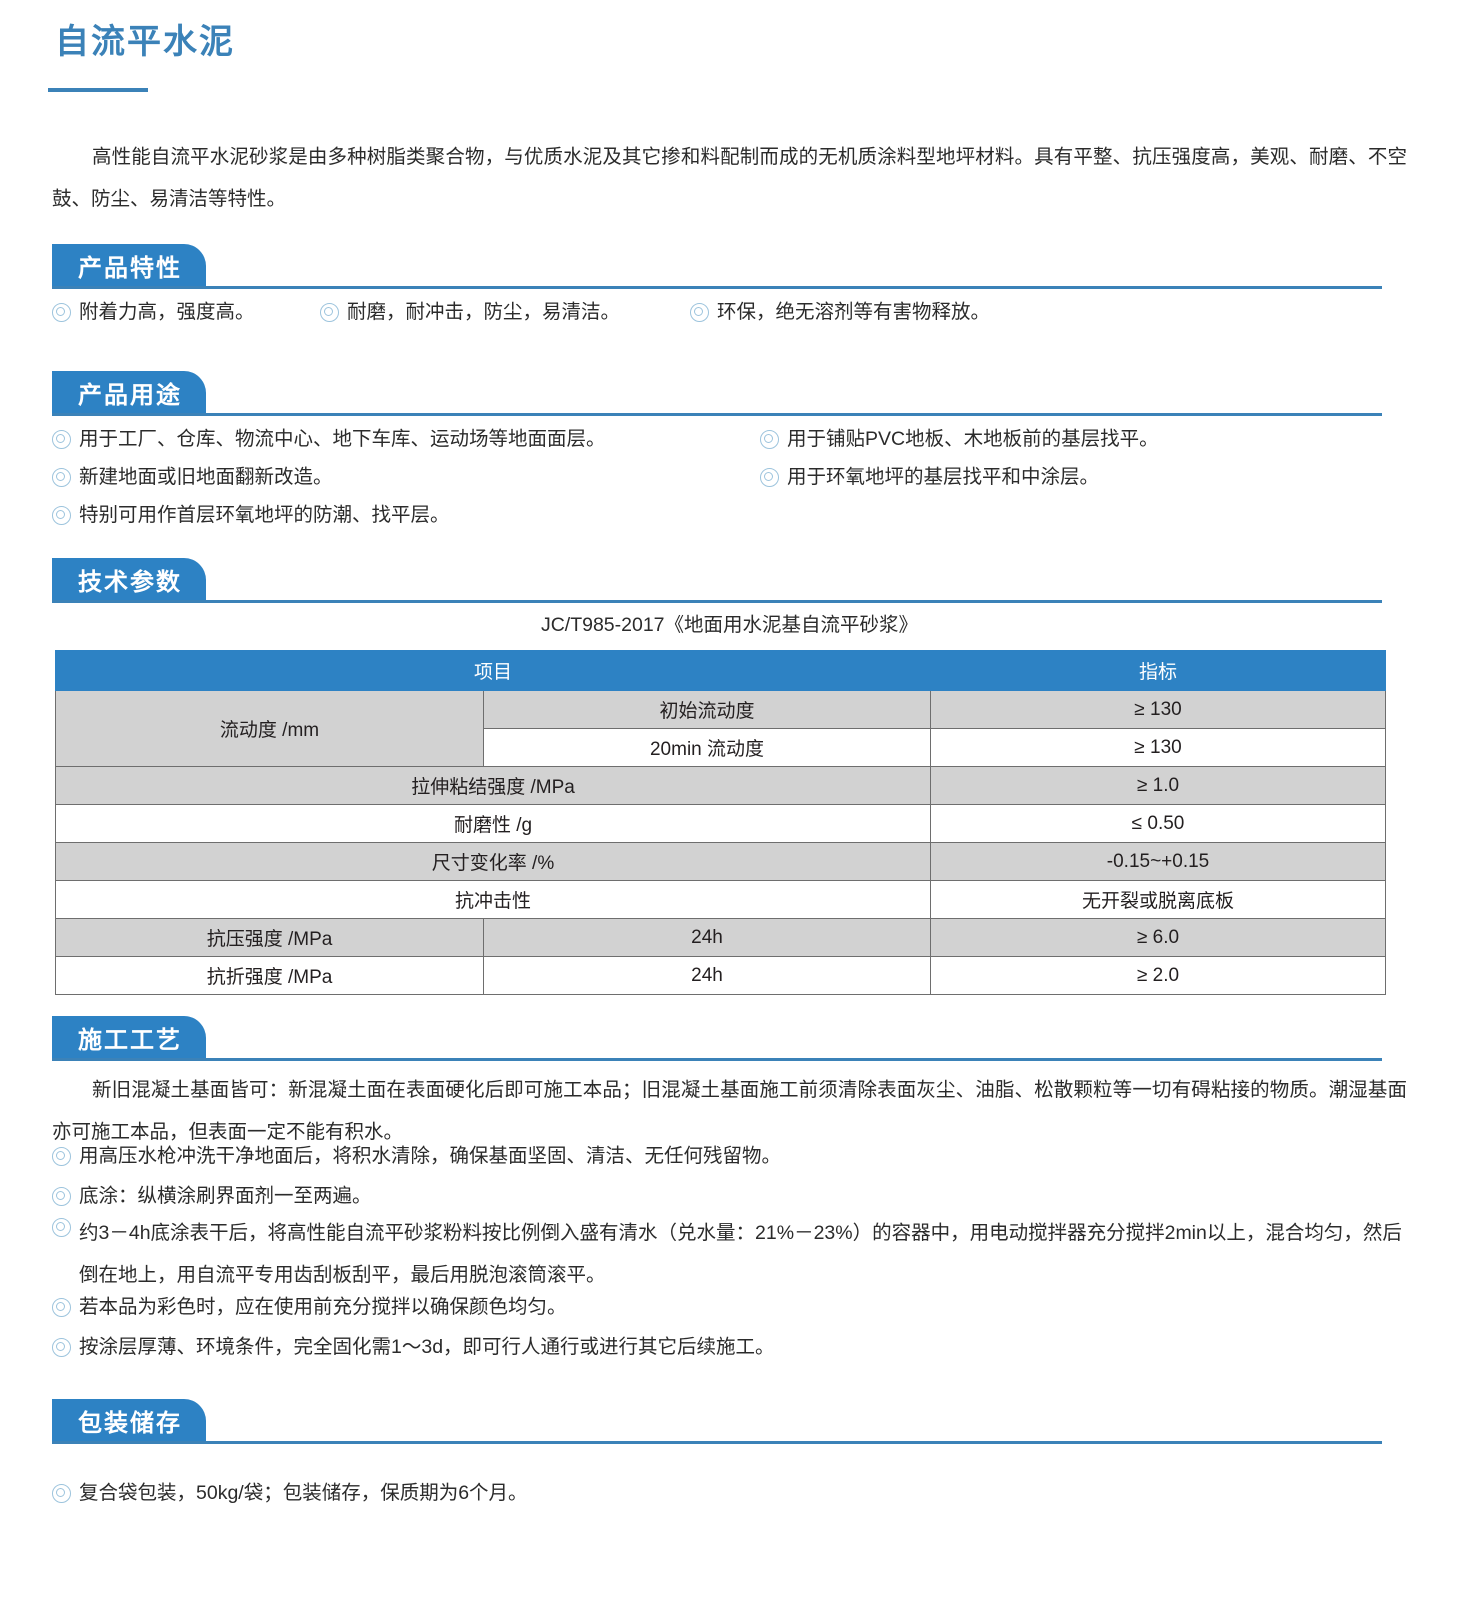 This screenshot has width=1459, height=1600. I want to click on section-rule-process, so click(717, 1059).